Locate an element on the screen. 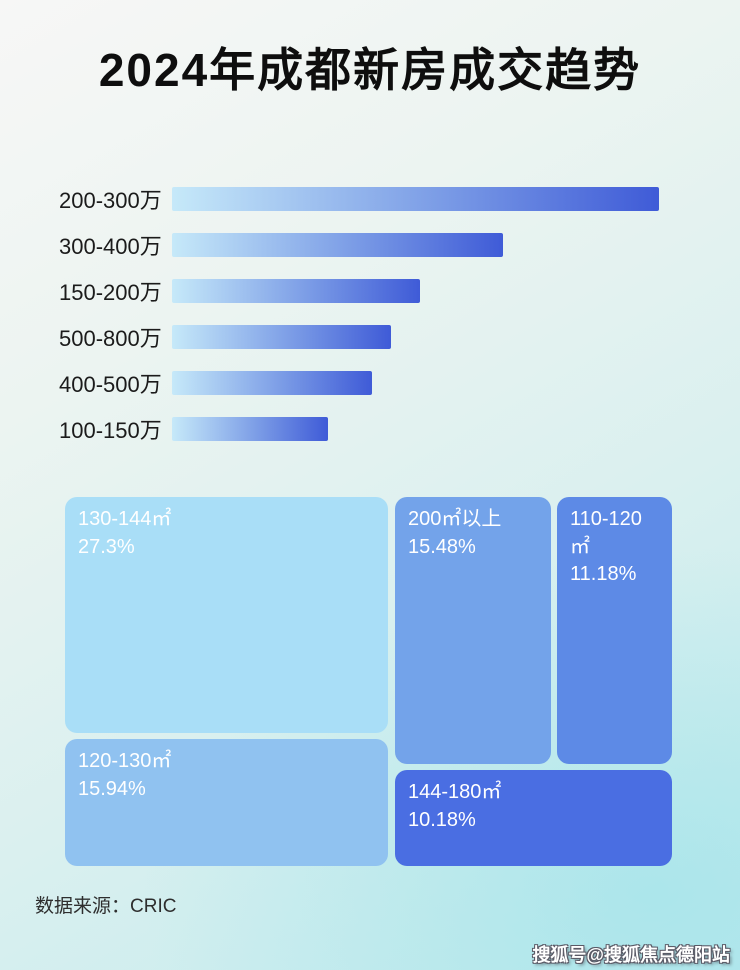 The height and width of the screenshot is (970, 740). tile-label: 110-120㎡ is located at coordinates (606, 533).